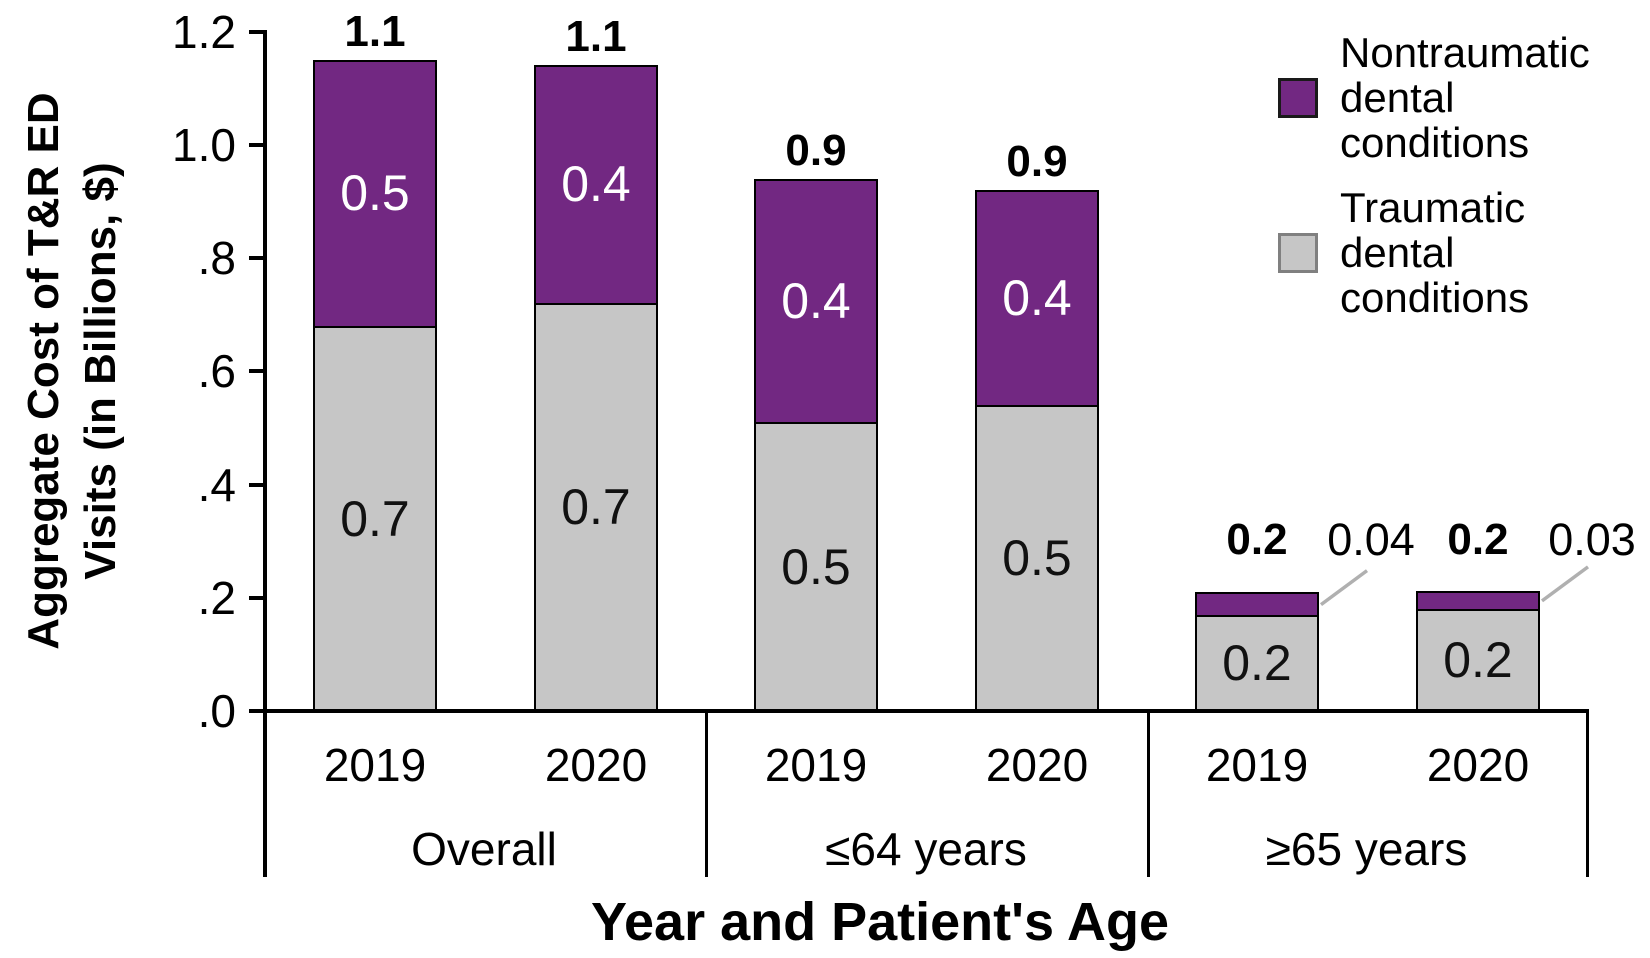 The height and width of the screenshot is (958, 1650). I want to click on y-tick-label-1.0: 1.0, so click(204, 145).